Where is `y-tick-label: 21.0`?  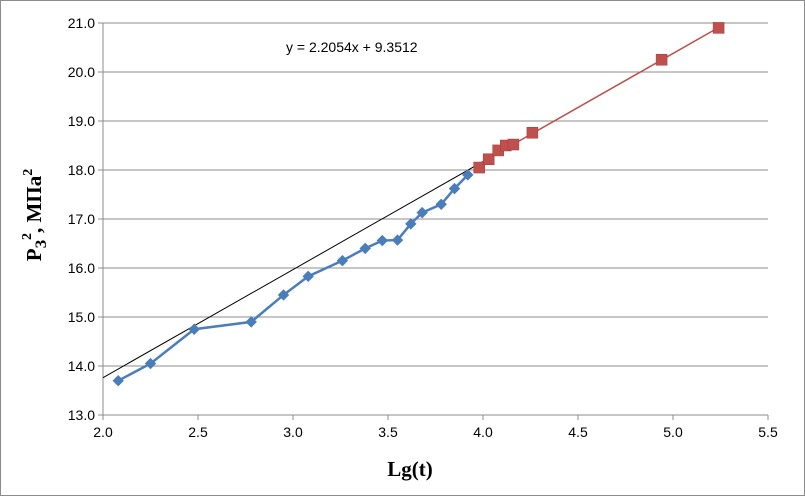 y-tick-label: 21.0 is located at coordinates (81, 23).